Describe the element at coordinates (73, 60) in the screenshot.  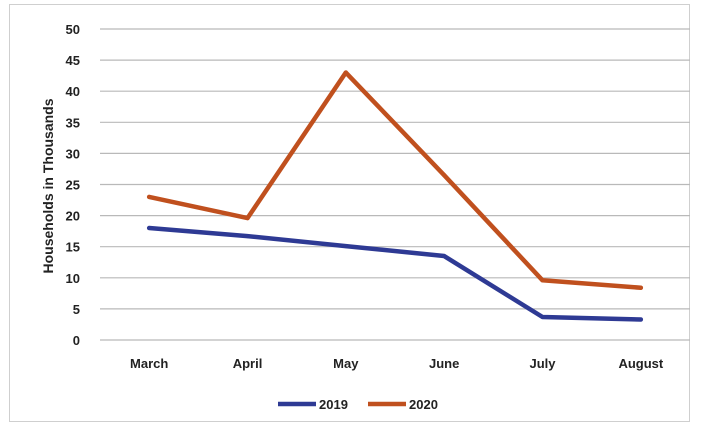
I see `y-tick-label: 45` at that location.